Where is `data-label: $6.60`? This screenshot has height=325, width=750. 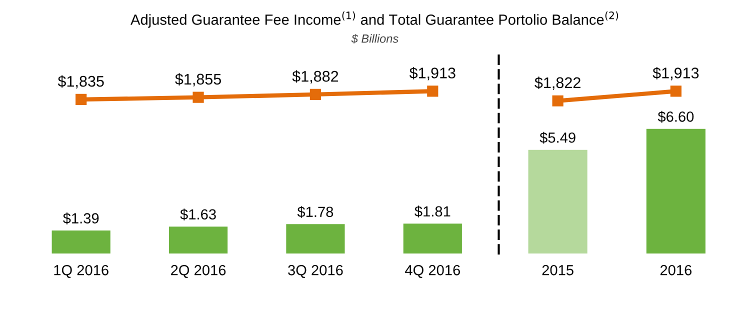
data-label: $6.60 is located at coordinates (676, 116).